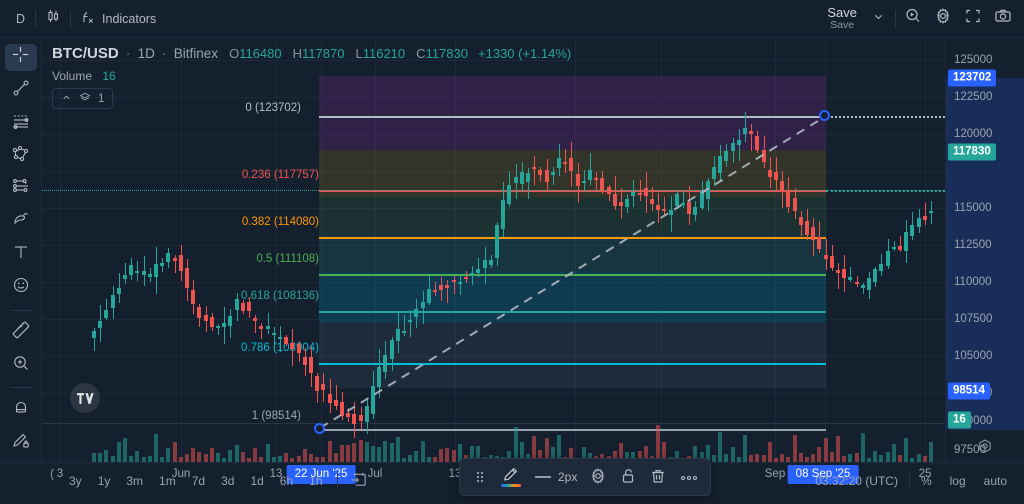 This screenshot has width=1024, height=504. I want to click on indicators-button: Indicators, so click(118, 19).